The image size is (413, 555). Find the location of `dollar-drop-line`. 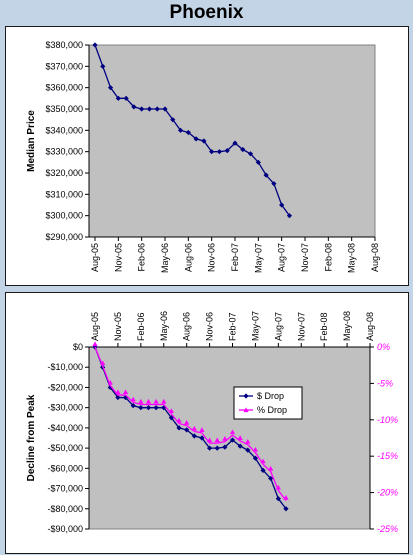

dollar-drop-line is located at coordinates (190, 428).